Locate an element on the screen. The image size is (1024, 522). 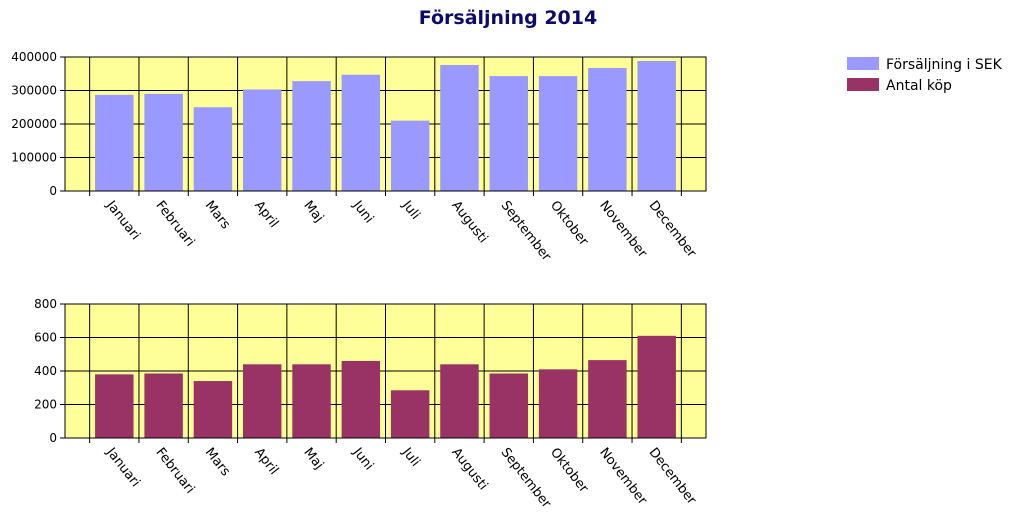
y-tick-label: 400000 is located at coordinates (34, 57).